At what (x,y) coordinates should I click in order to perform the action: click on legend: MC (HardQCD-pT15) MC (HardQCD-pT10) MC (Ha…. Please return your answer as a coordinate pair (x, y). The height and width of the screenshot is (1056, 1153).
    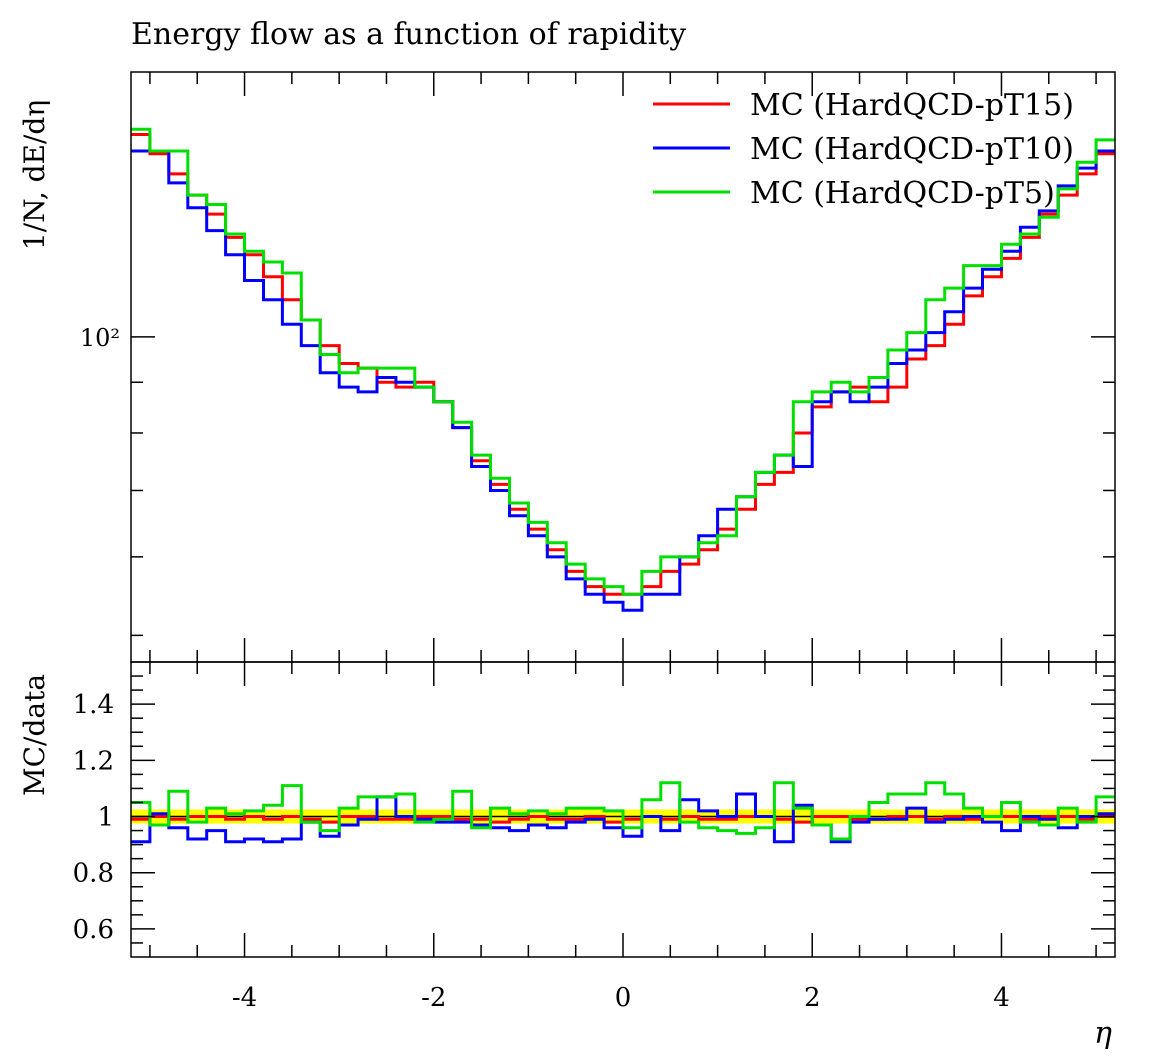
    Looking at the image, I should click on (863, 149).